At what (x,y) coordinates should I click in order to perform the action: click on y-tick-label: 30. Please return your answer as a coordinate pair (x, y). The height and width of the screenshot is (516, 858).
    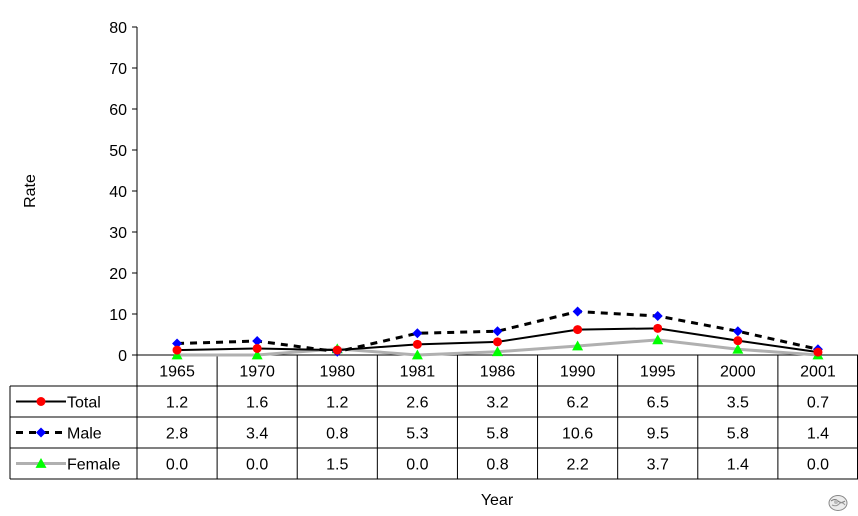
    Looking at the image, I should click on (118, 233).